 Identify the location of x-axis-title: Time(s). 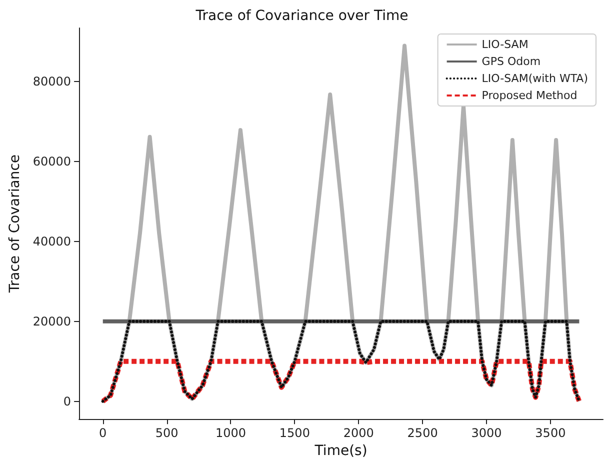
(341, 451).